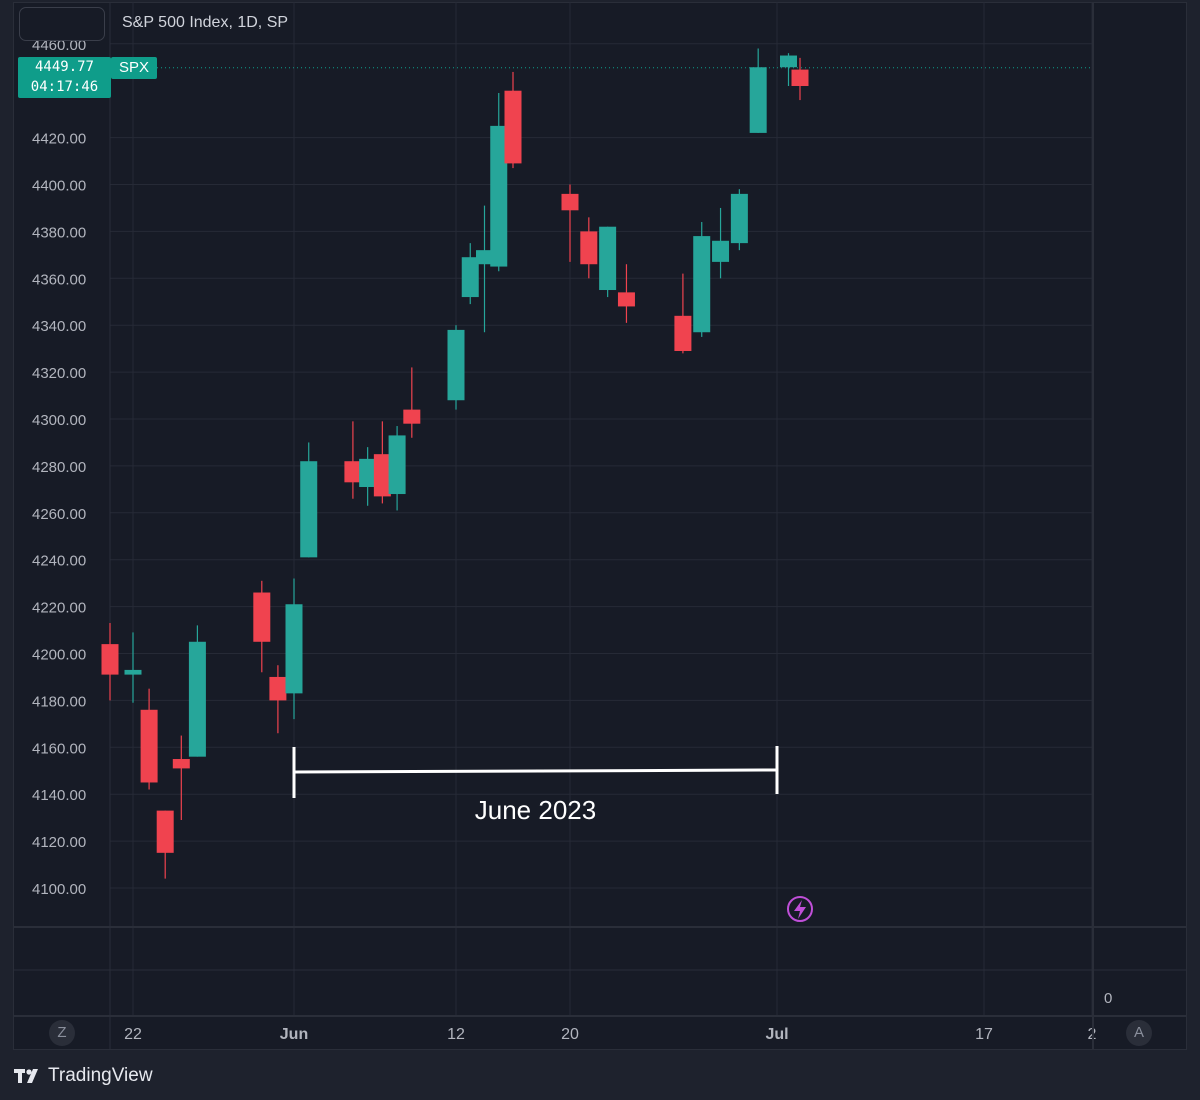 The height and width of the screenshot is (1100, 1200). Describe the element at coordinates (1139, 1033) in the screenshot. I see `auto-scale-button: A` at that location.